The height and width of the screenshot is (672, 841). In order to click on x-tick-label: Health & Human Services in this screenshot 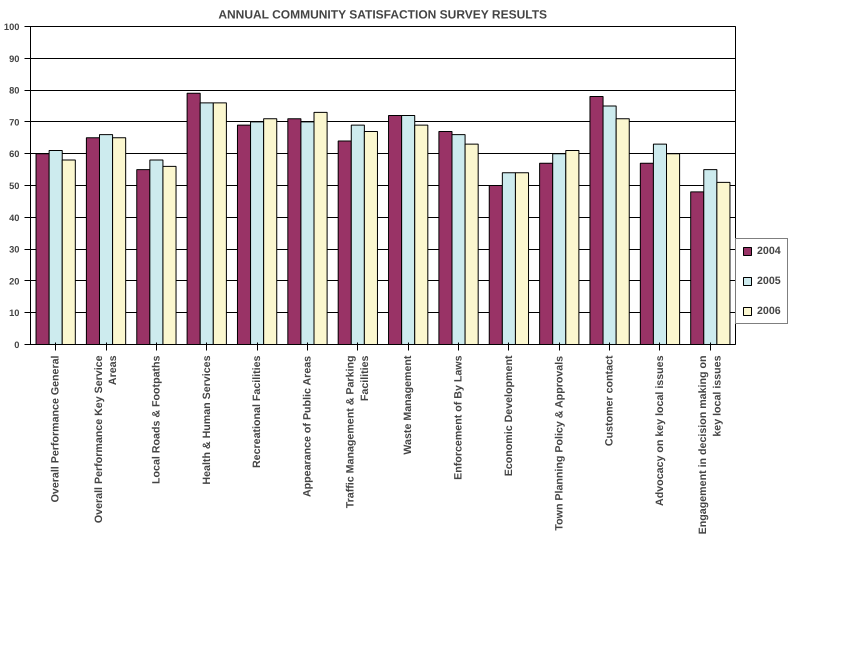, I will do `click(206, 420)`.